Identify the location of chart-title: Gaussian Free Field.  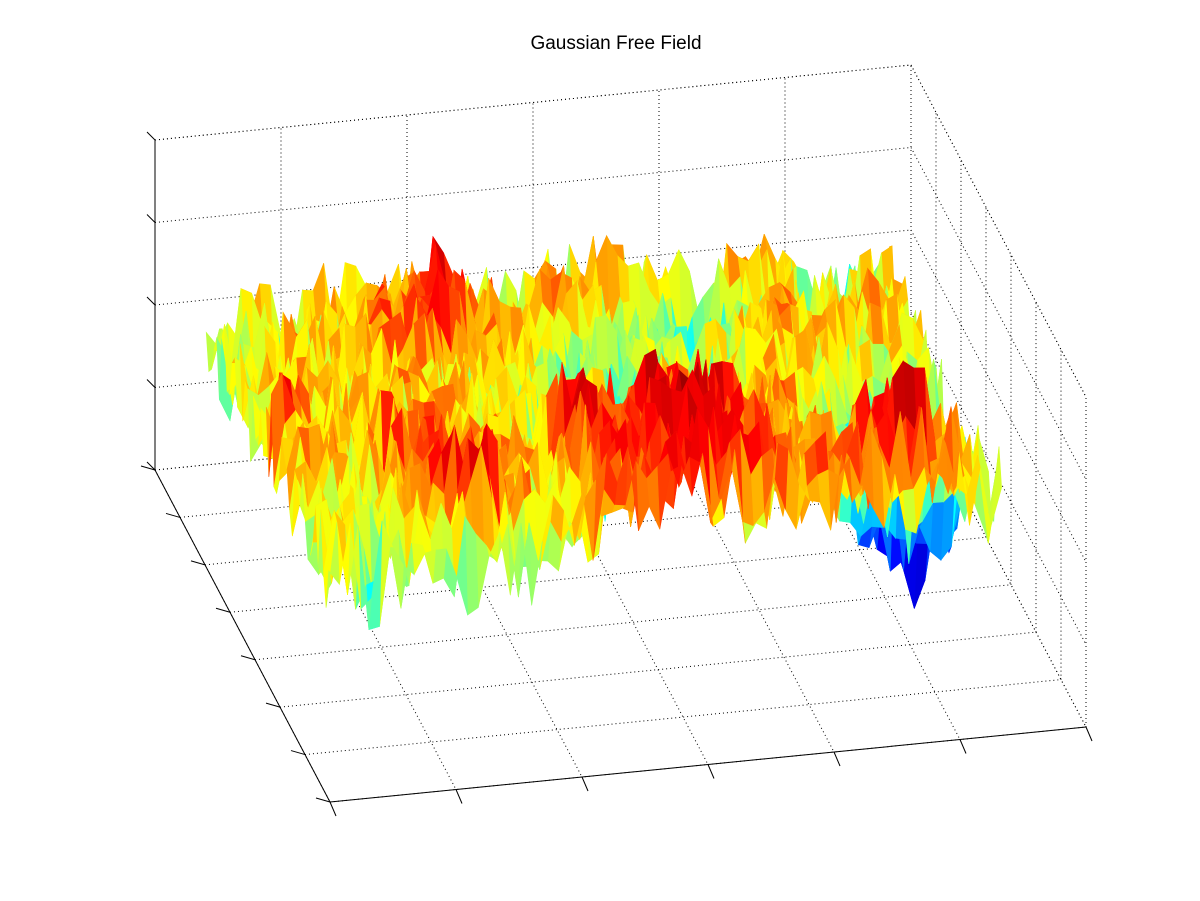
(615, 43).